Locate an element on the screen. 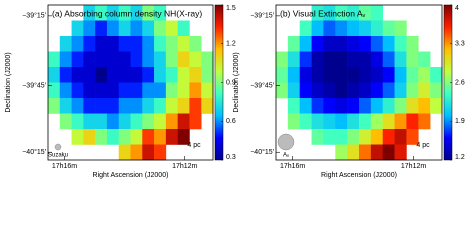  colorbar-tick-label: 0.9 is located at coordinates (231, 82).